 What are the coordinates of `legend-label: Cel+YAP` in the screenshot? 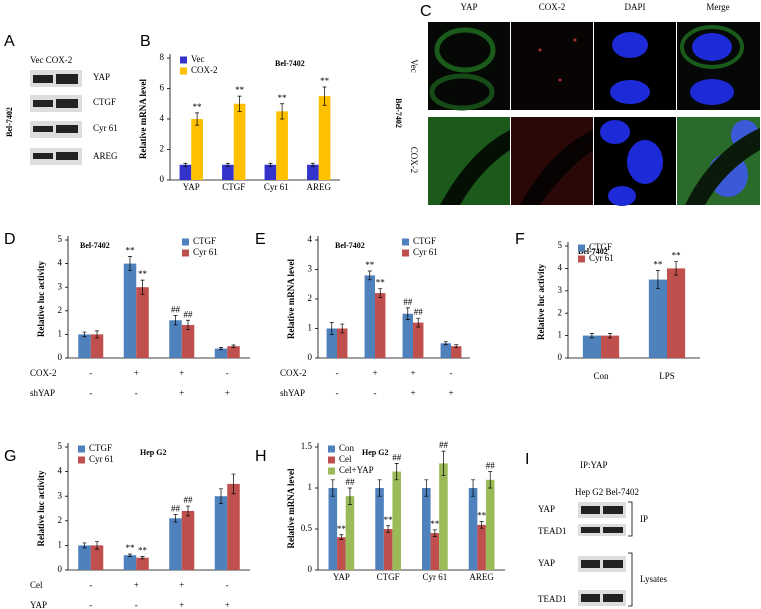 It's located at (356, 470).